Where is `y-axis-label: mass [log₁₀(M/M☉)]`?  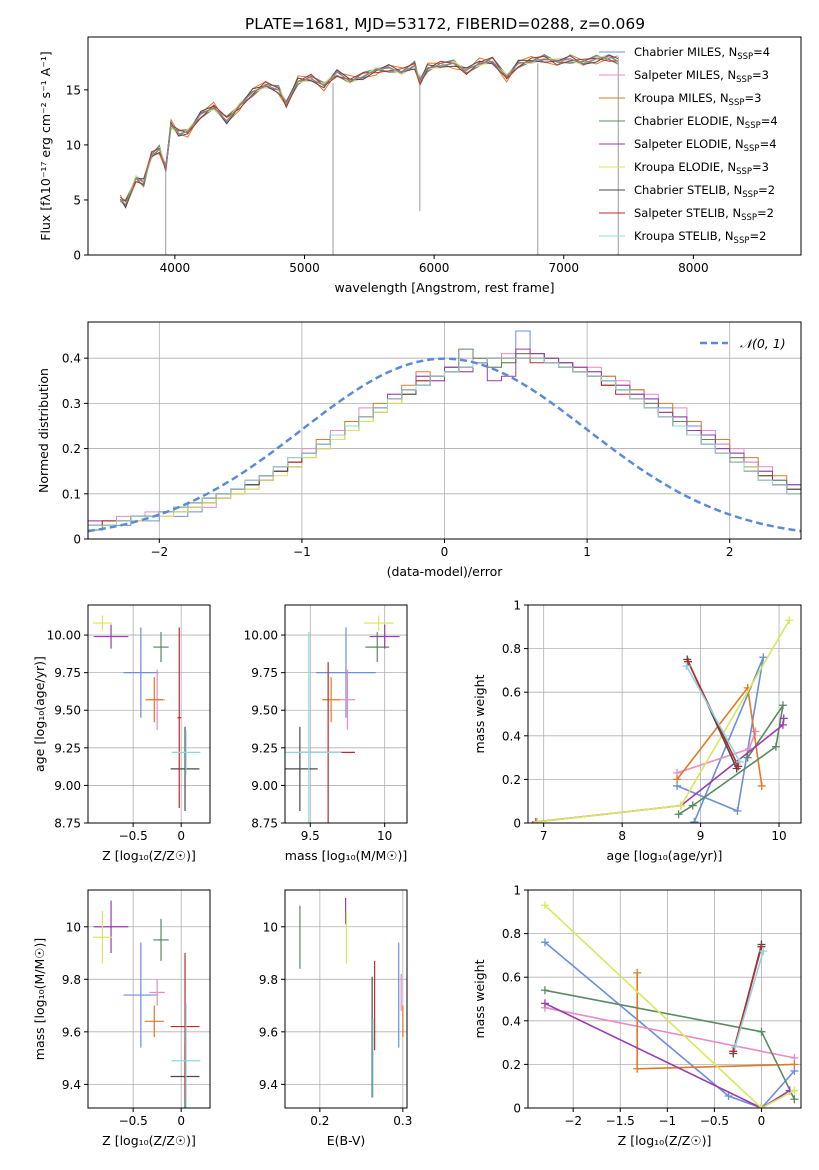 y-axis-label: mass [log₁₀(M/M☉)] is located at coordinates (39, 999).